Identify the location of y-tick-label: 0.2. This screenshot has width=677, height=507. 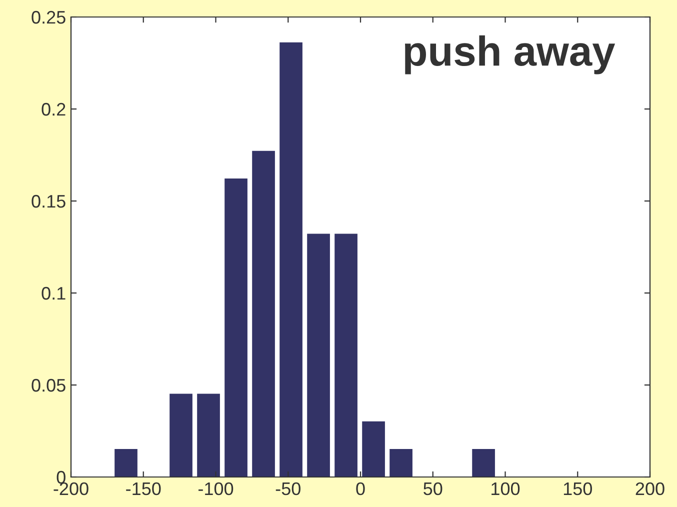
(54, 109).